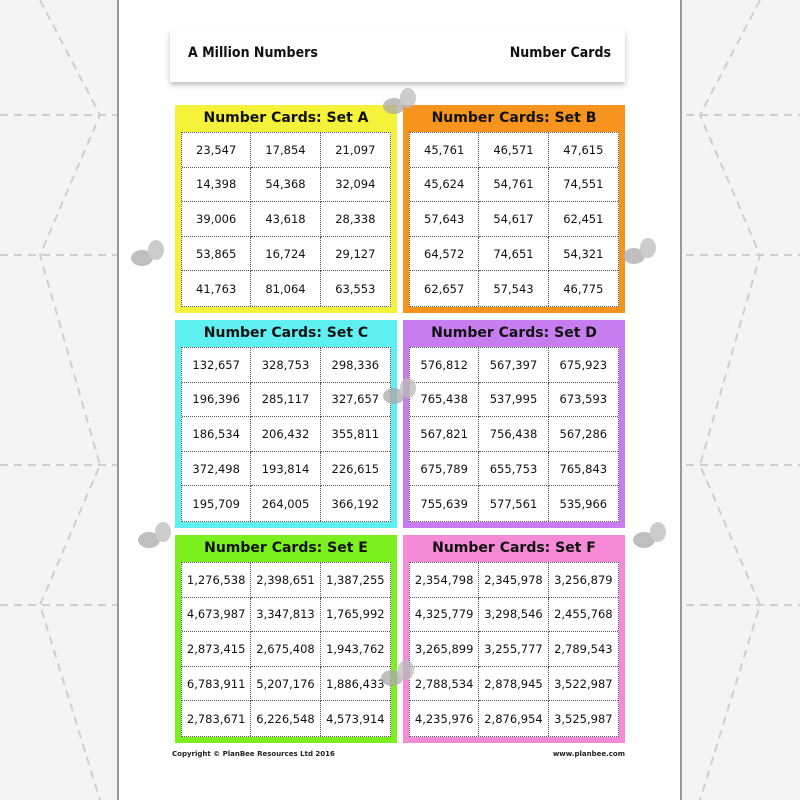  Describe the element at coordinates (583, 615) in the screenshot. I see `number-card: 2,455,768` at that location.